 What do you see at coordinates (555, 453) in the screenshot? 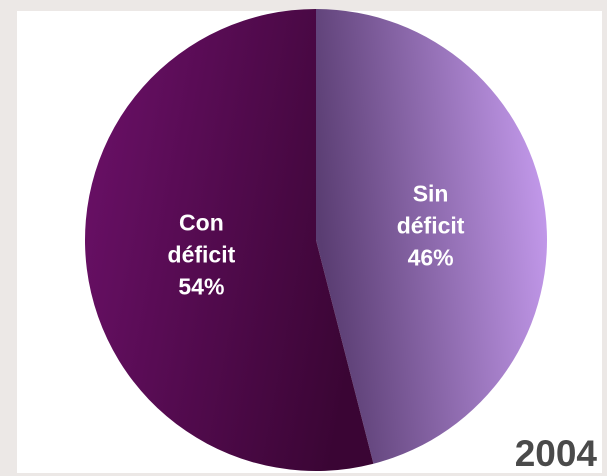
I see `year-label: 2004` at bounding box center [555, 453].